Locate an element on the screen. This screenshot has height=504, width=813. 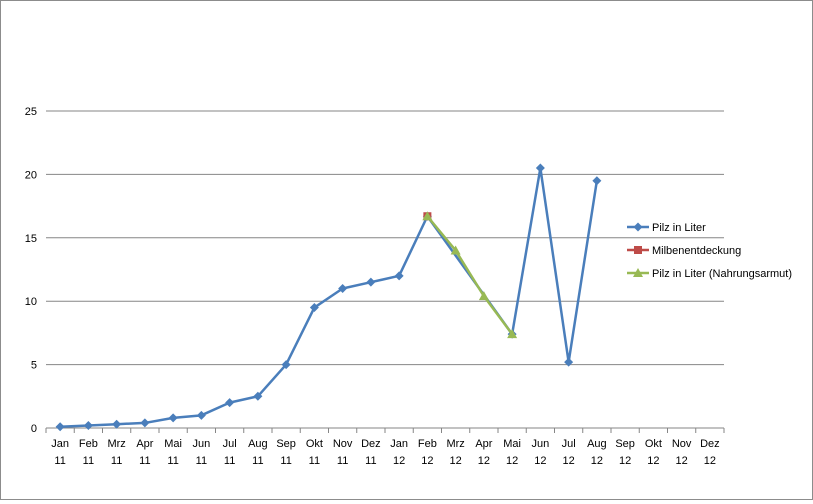
x-tick-label: Nov 12 is located at coordinates (682, 452).